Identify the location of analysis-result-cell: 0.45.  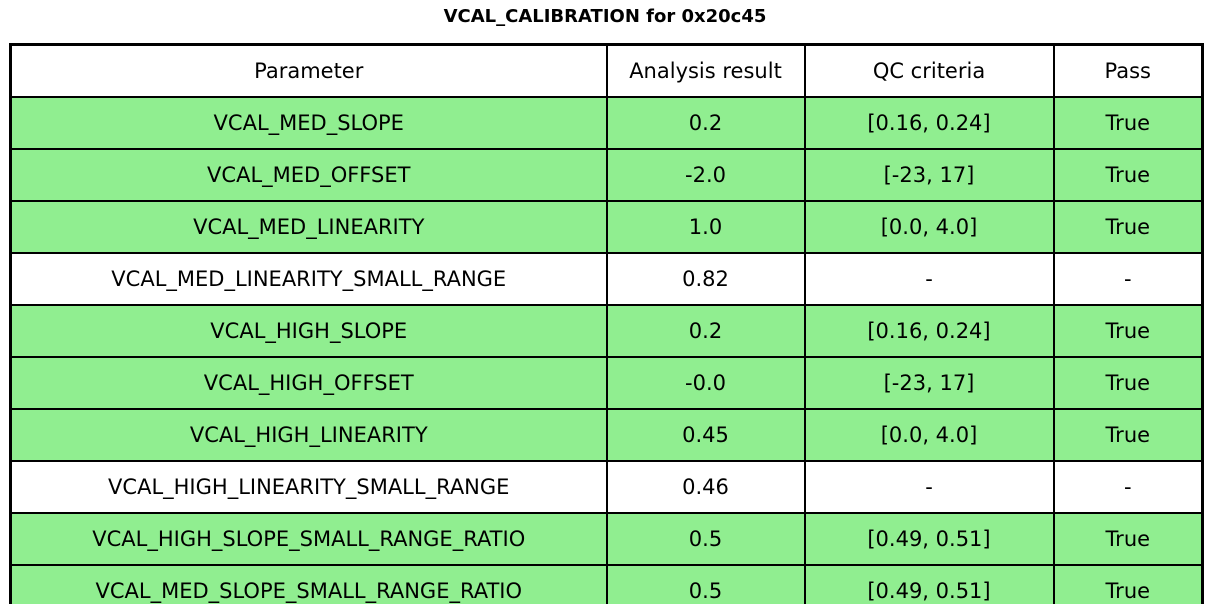
(705, 435).